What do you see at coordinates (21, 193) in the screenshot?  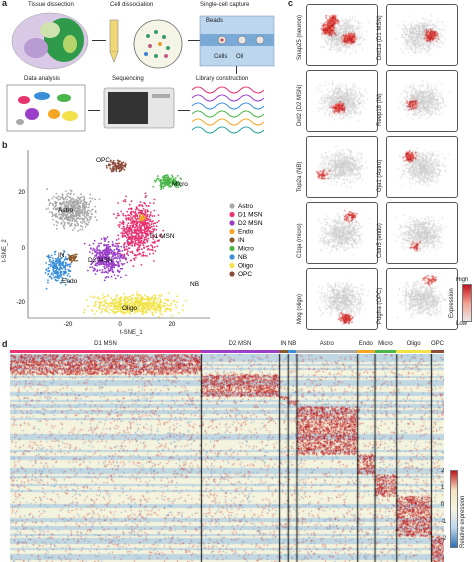 I see `y-tick-label: 20` at bounding box center [21, 193].